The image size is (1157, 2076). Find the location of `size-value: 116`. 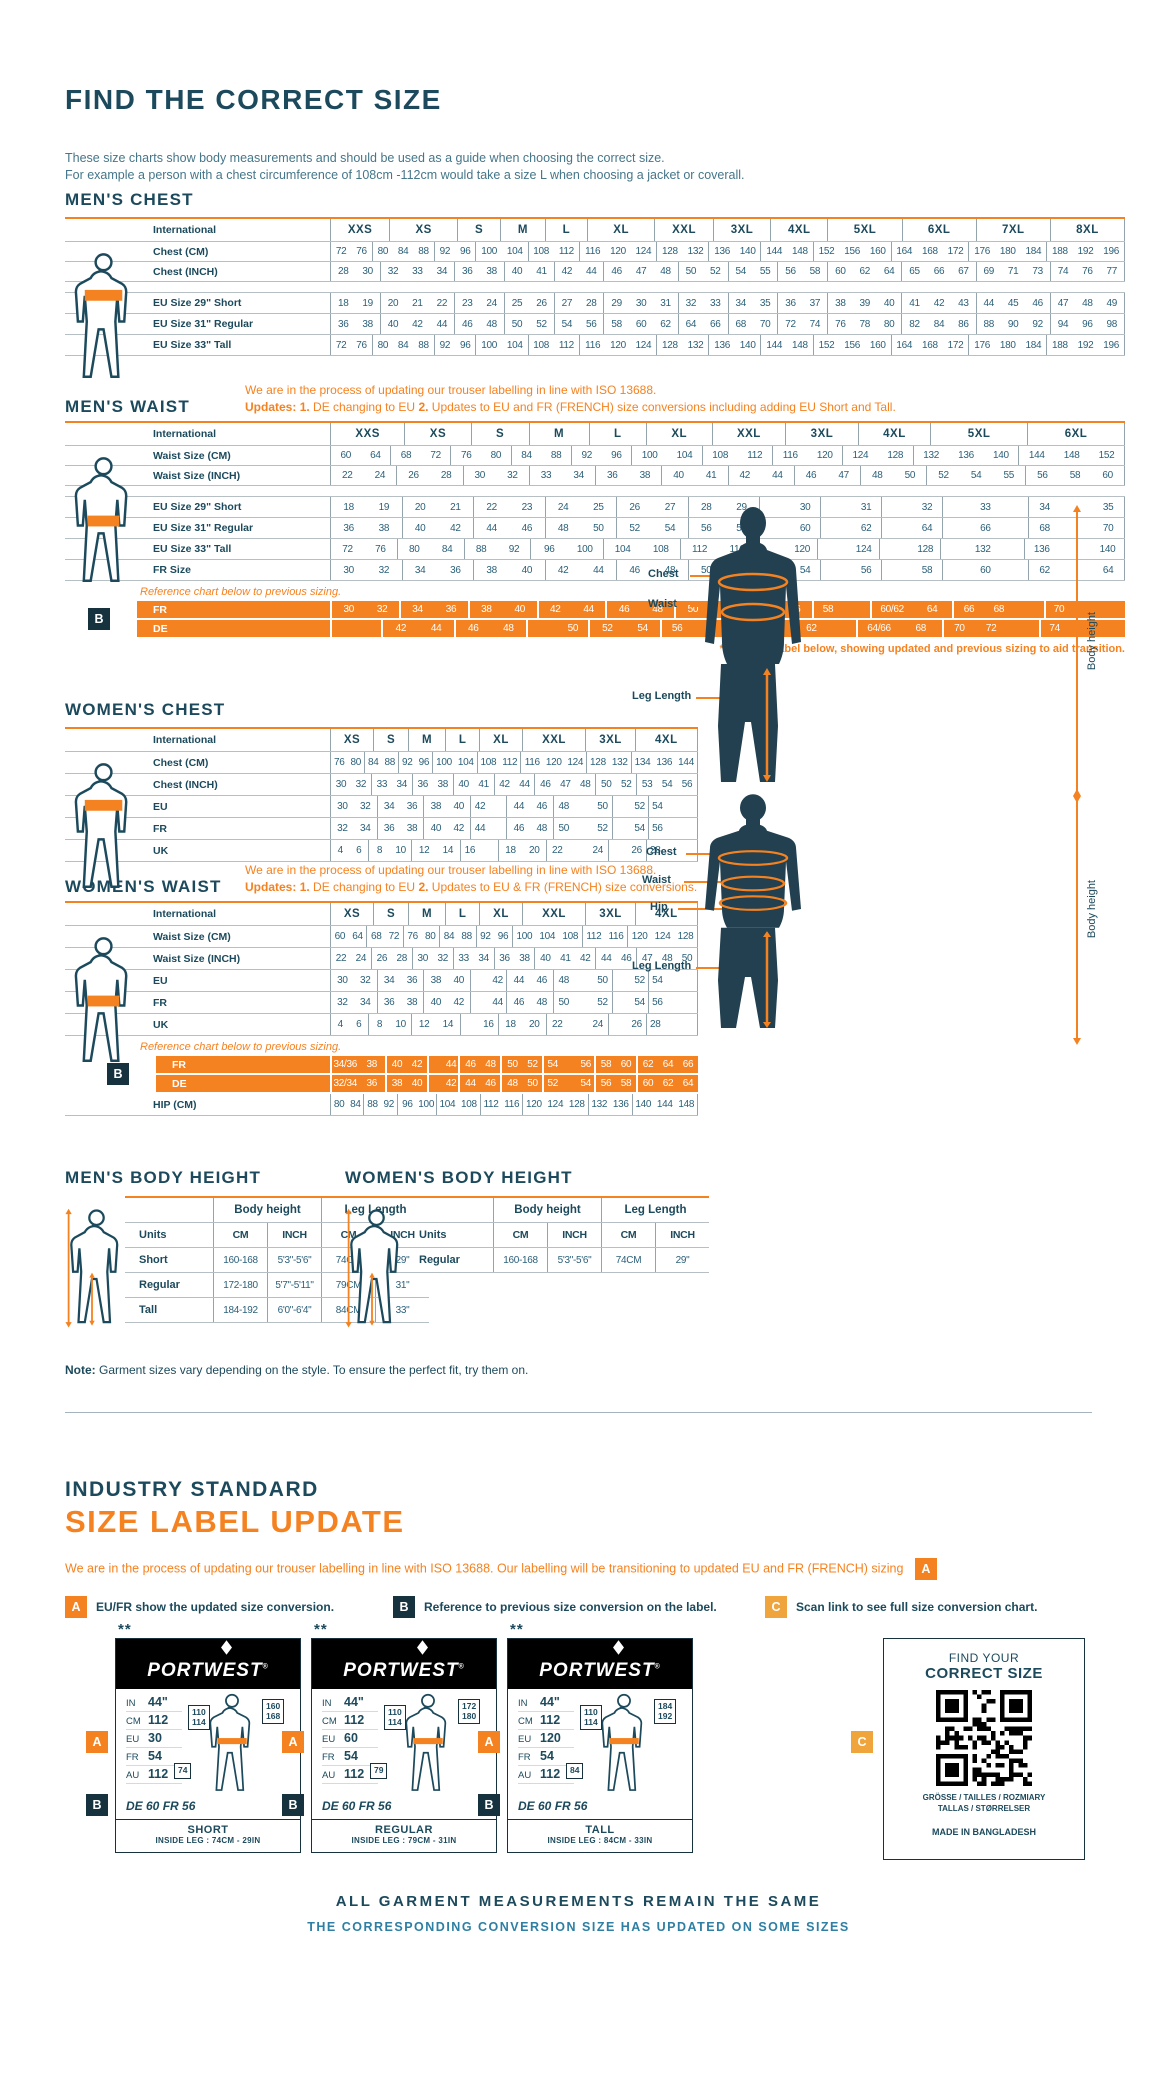

size-value: 116 is located at coordinates (512, 1104).